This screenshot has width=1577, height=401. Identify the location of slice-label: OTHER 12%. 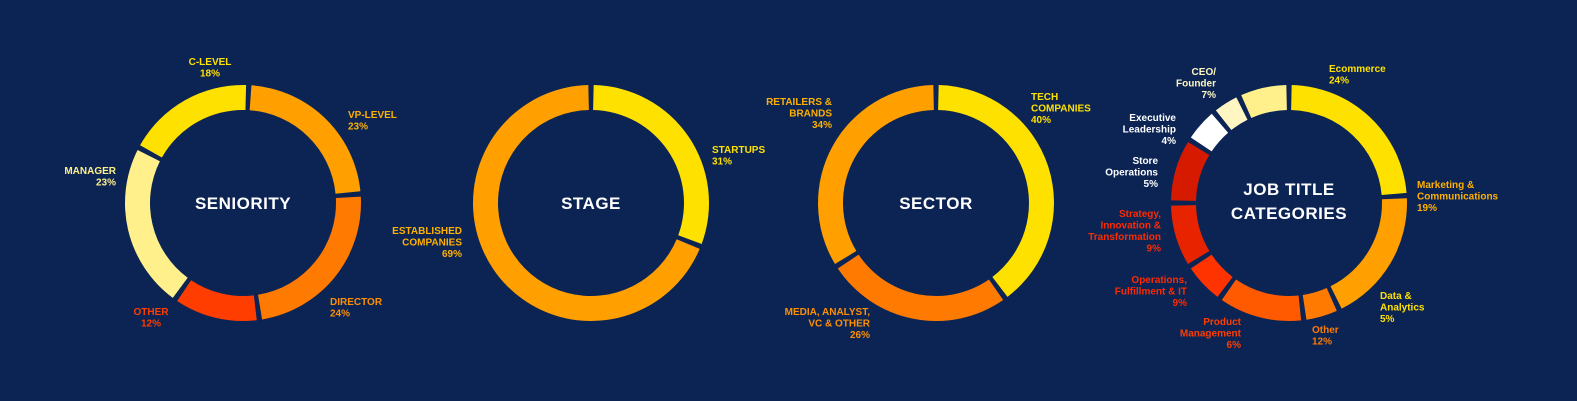
(152, 318).